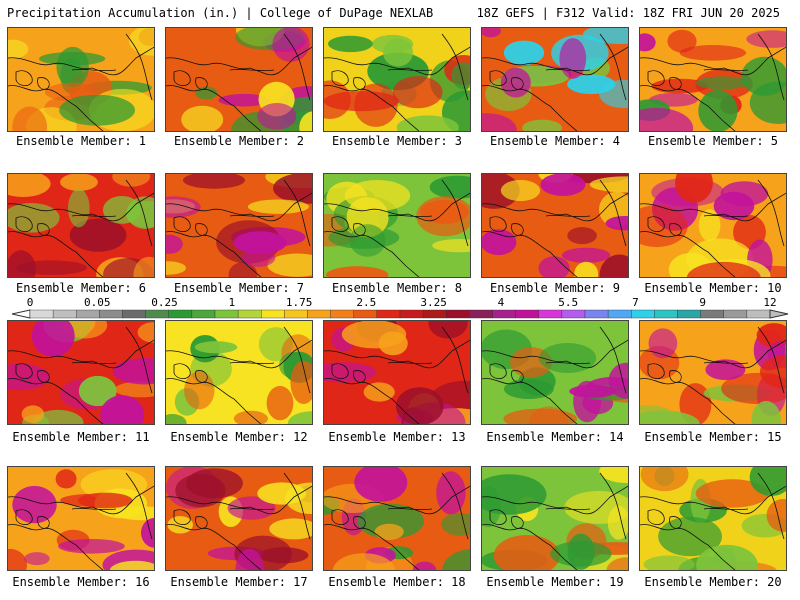 The width and height of the screenshot is (800, 600). I want to click on colorbar-right-arrow, so click(779, 314).